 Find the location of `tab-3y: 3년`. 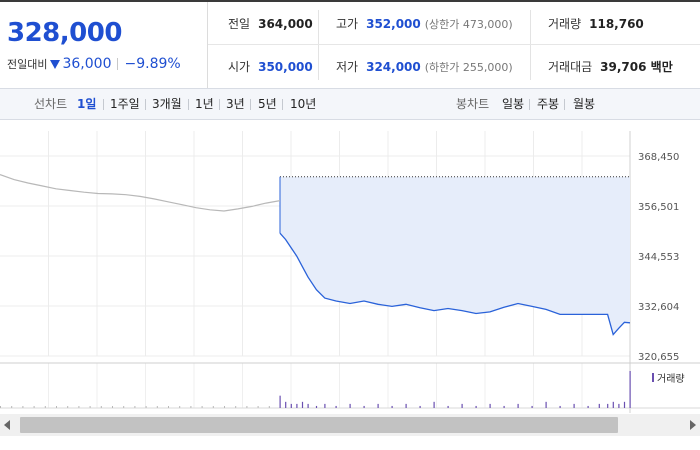

tab-3y: 3년 is located at coordinates (235, 104).